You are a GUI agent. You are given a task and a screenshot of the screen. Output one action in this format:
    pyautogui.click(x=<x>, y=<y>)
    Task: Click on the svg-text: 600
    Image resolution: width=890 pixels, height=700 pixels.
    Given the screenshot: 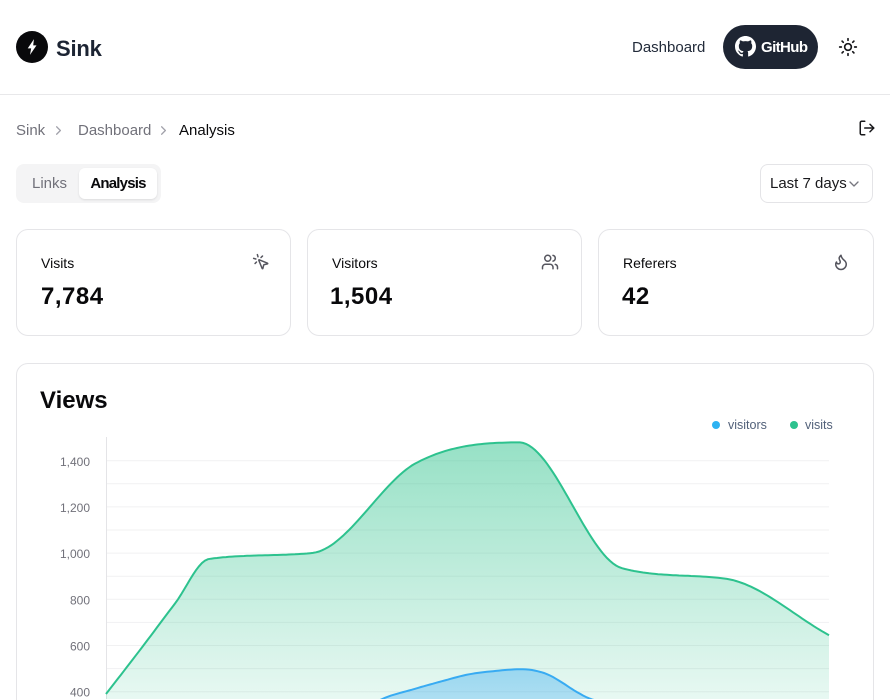 What is the action you would take?
    pyautogui.click(x=80, y=646)
    